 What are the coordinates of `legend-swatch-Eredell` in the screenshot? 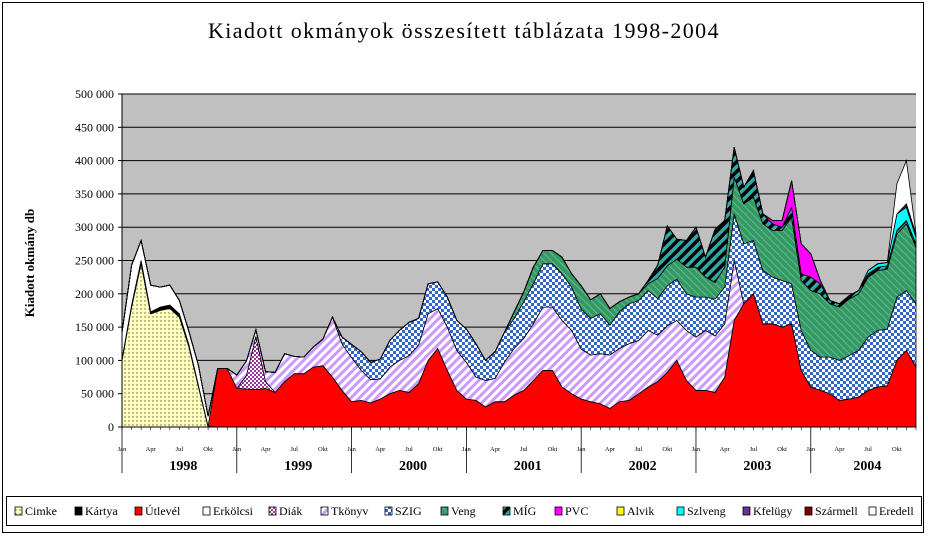 It's located at (872, 511).